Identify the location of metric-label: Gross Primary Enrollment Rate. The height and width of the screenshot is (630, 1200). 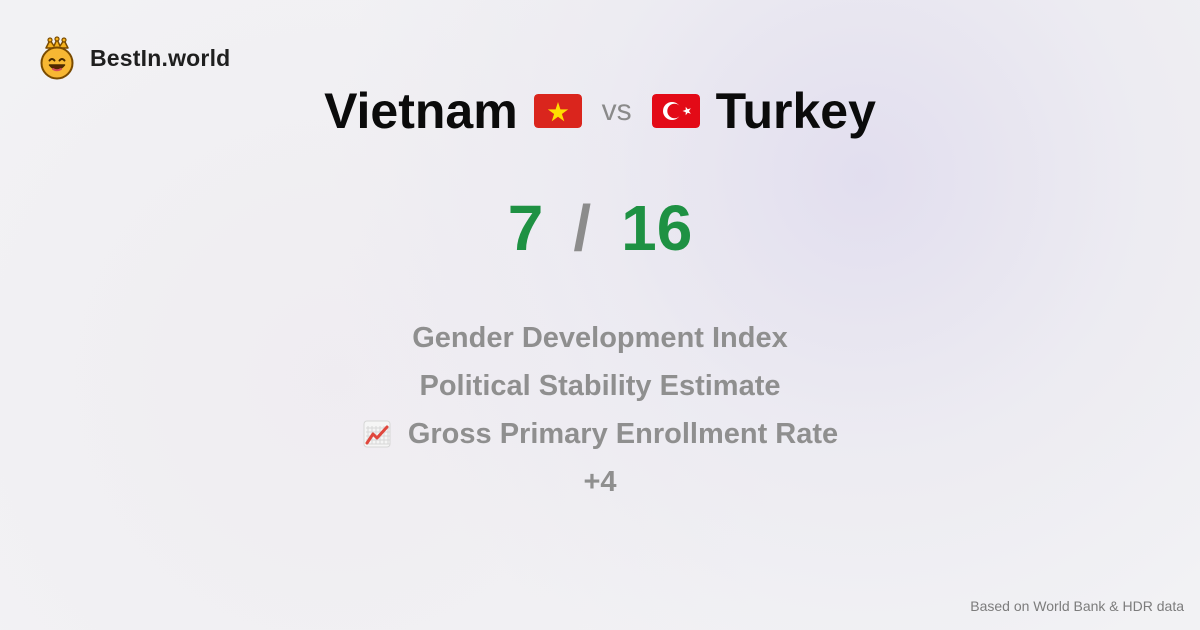
(623, 433).